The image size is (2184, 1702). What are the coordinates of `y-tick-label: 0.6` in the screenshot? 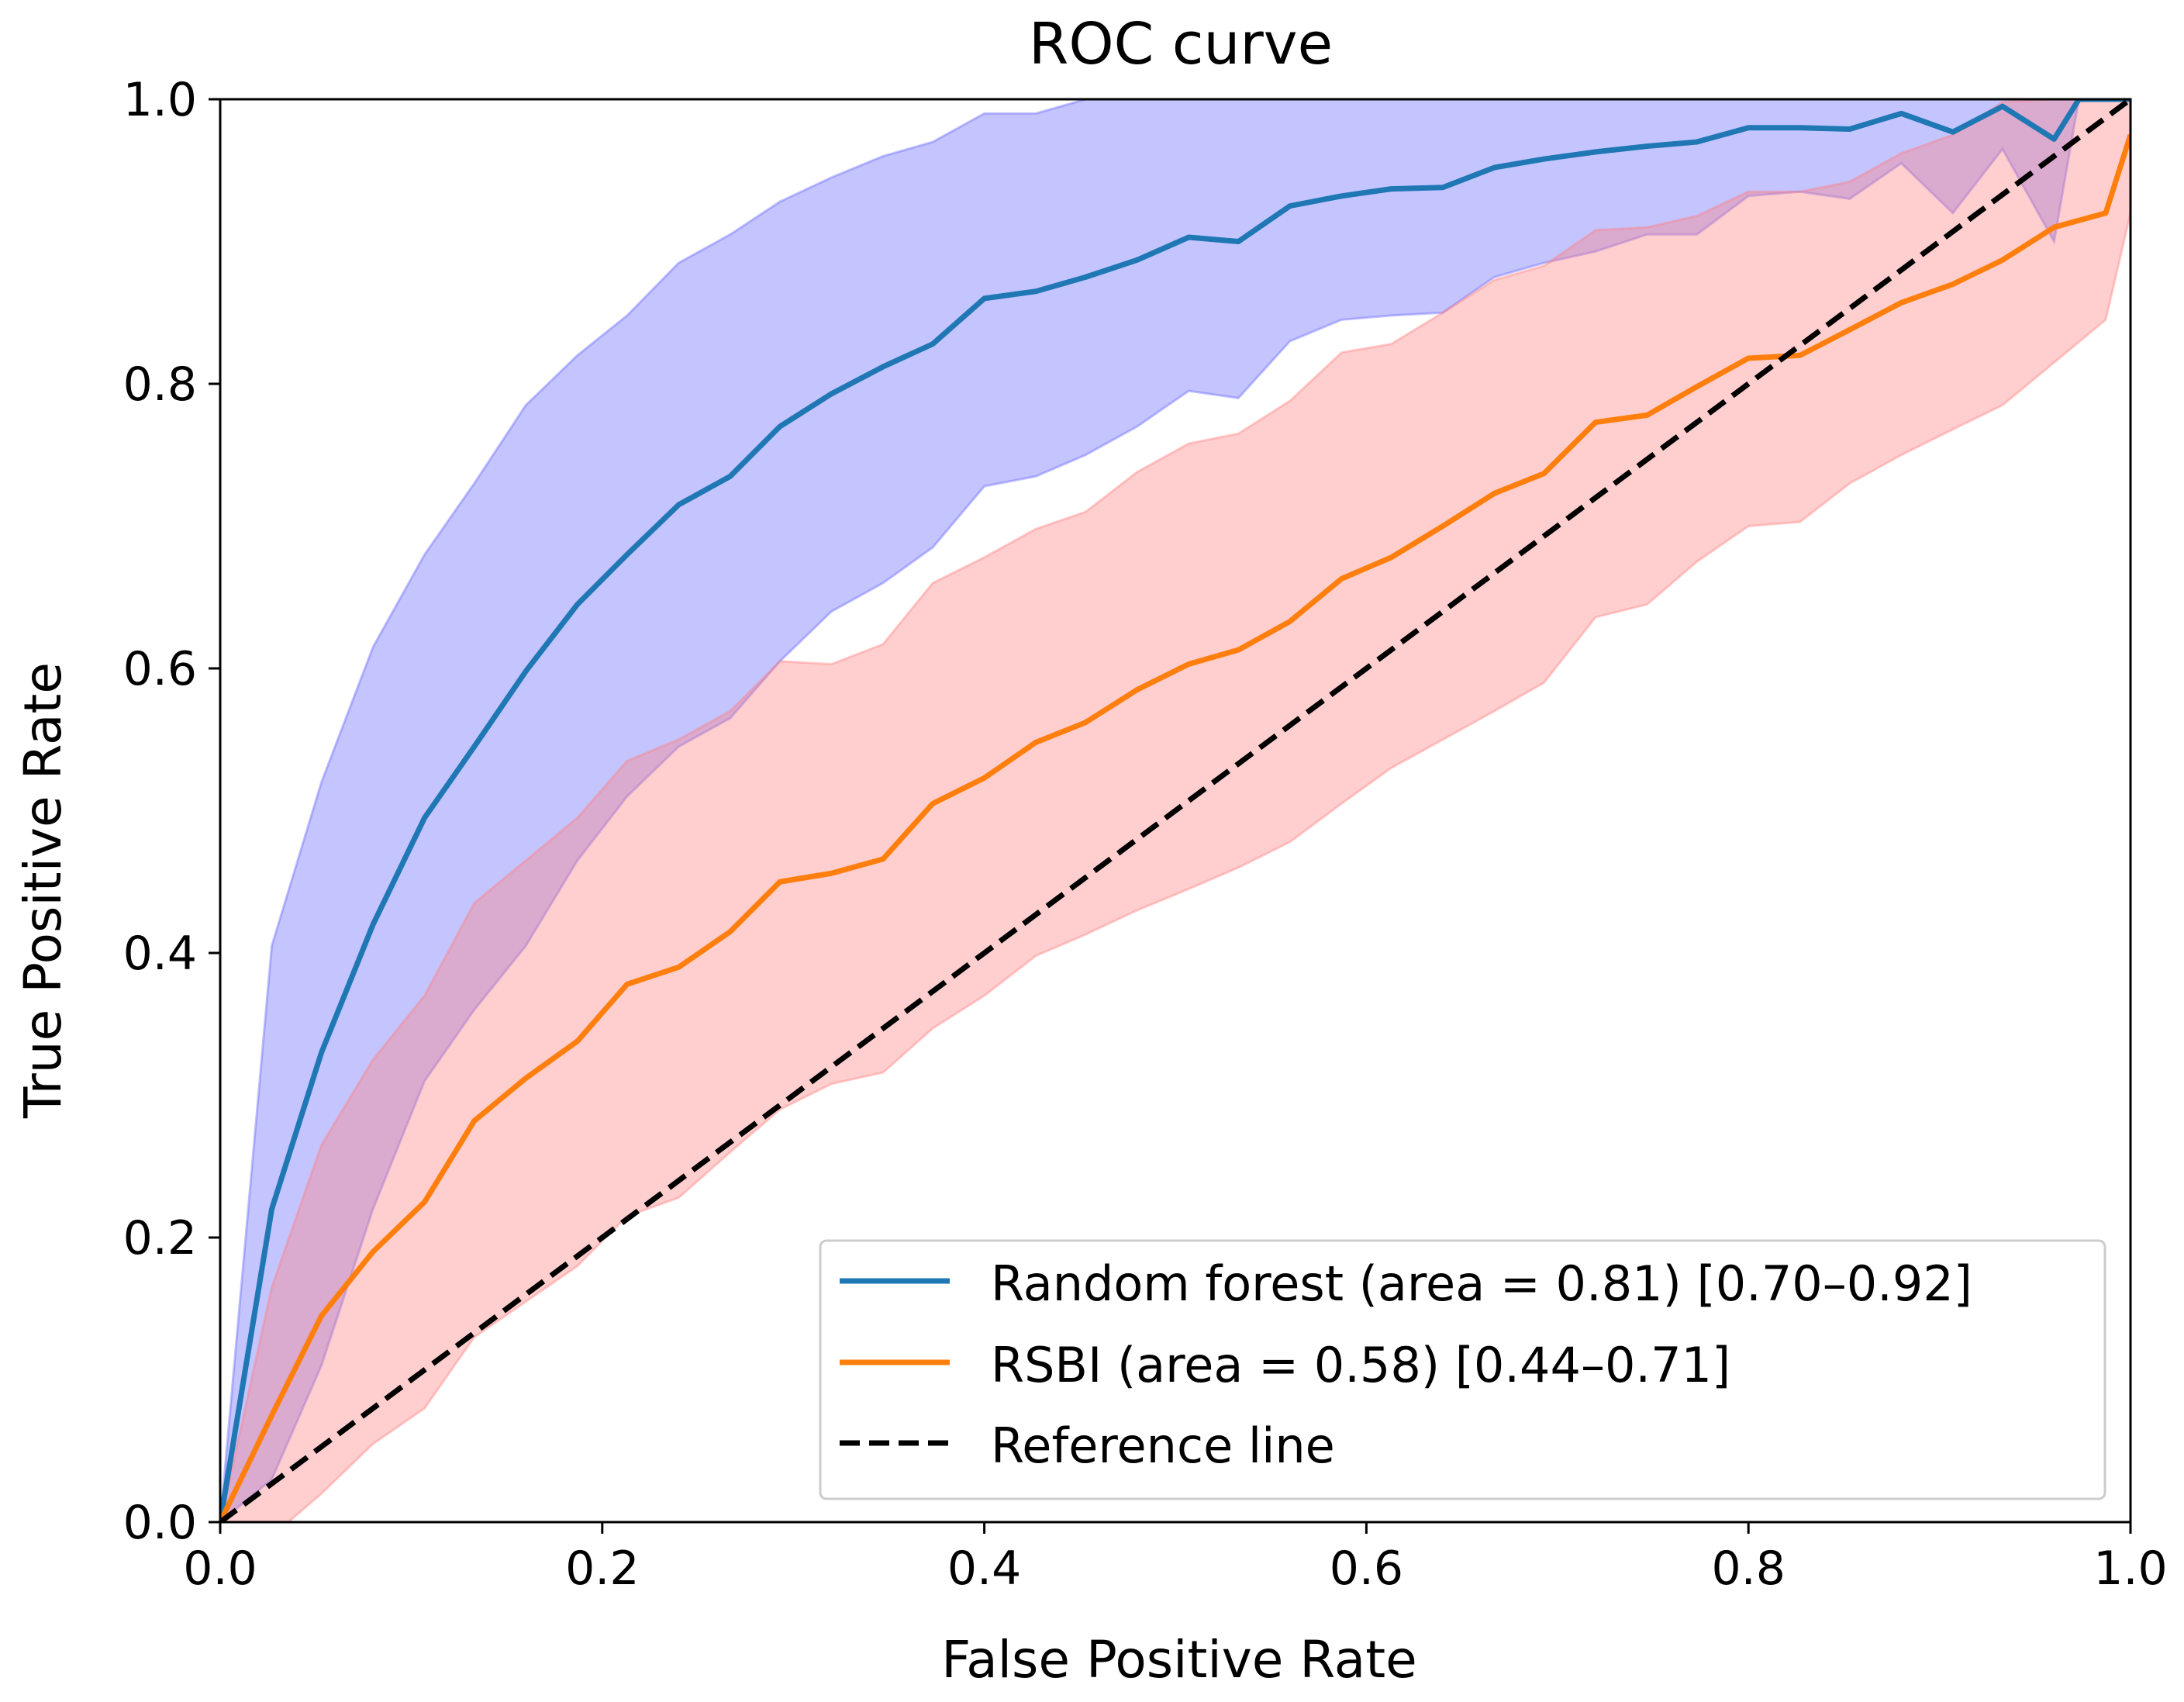 It's located at (160, 669).